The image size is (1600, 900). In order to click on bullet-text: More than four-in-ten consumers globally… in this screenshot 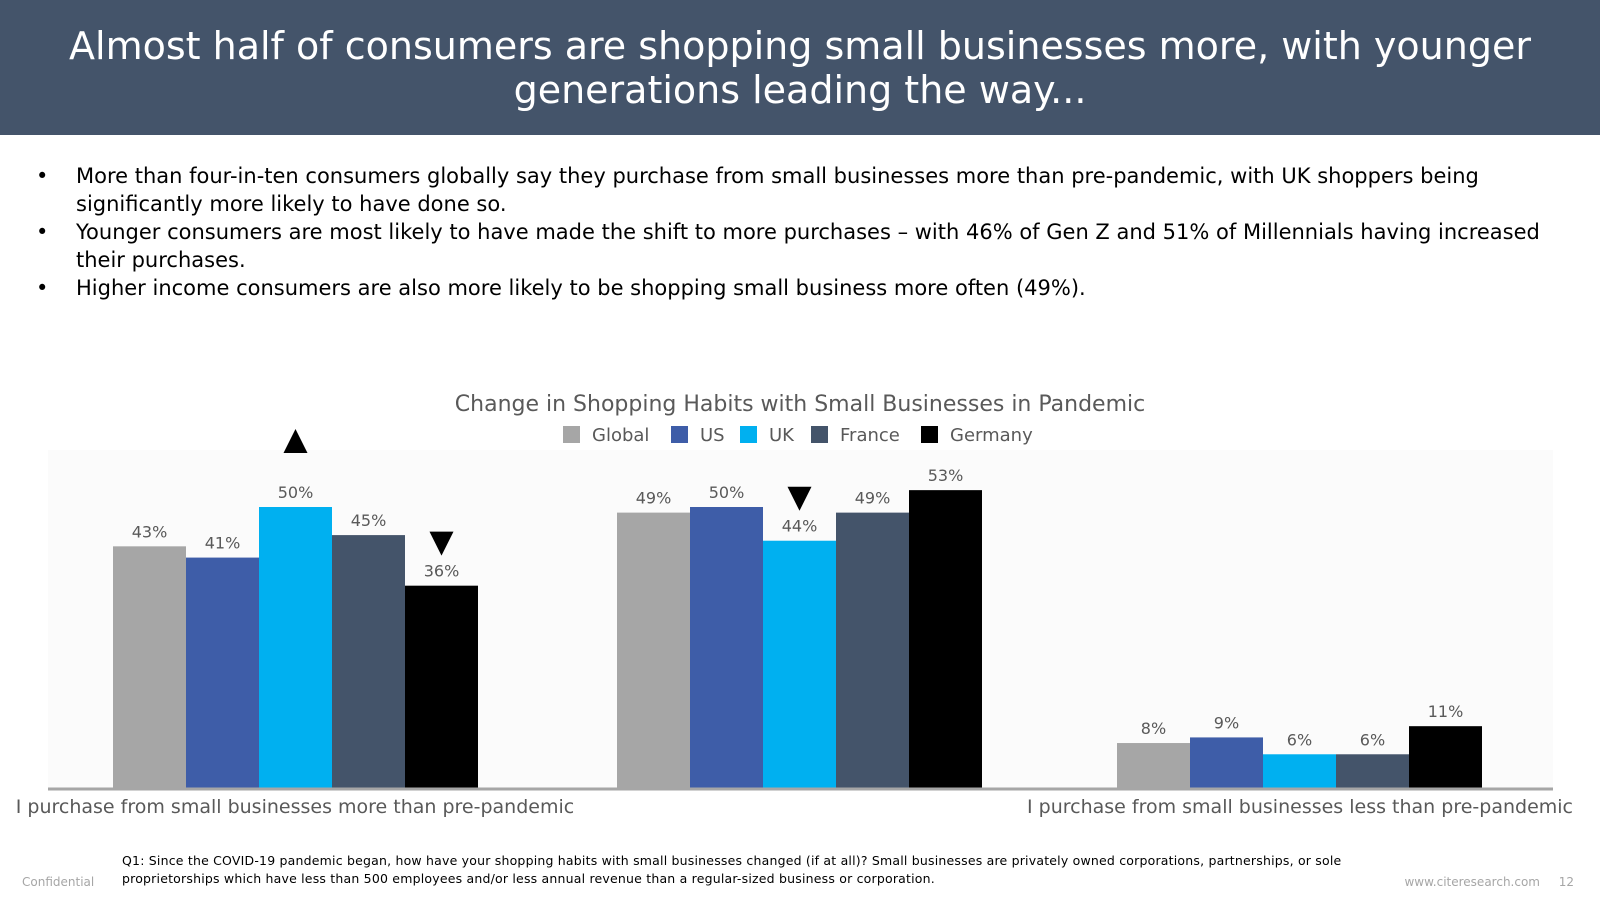, I will do `click(777, 190)`.